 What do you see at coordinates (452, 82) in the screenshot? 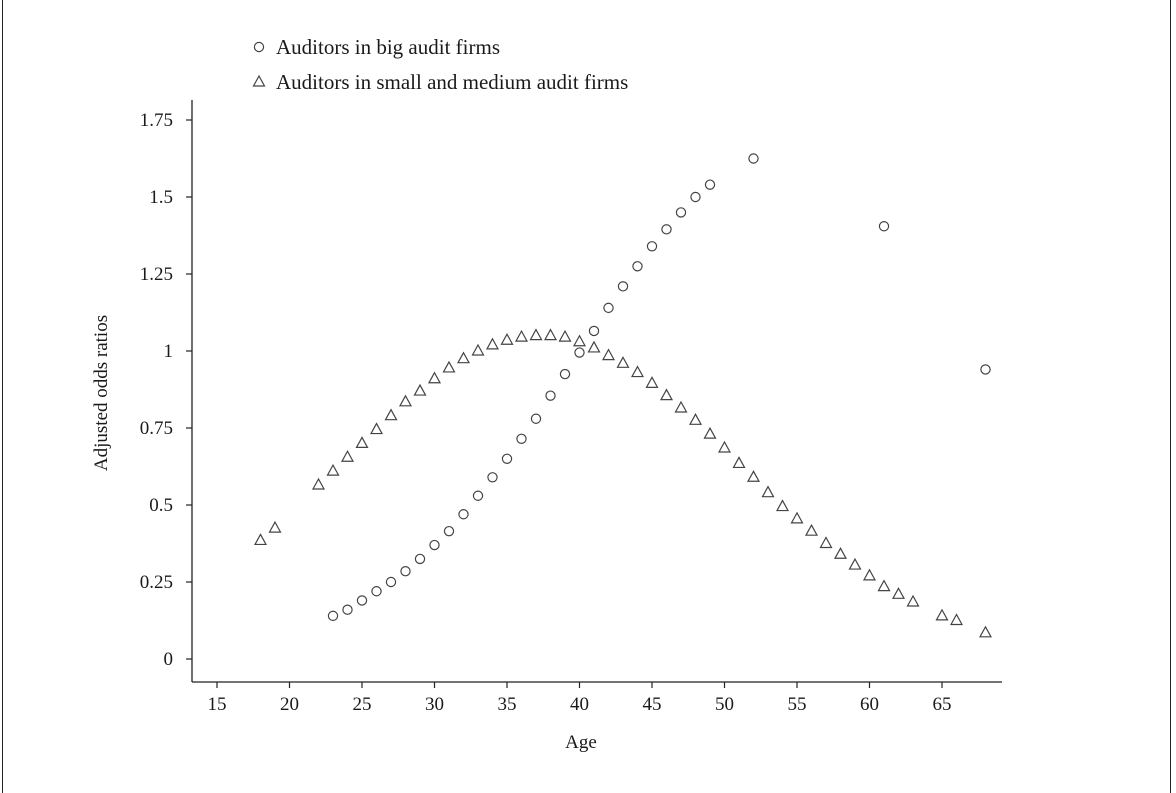
I see `legend-label: Auditors in small and medium audit firms` at bounding box center [452, 82].